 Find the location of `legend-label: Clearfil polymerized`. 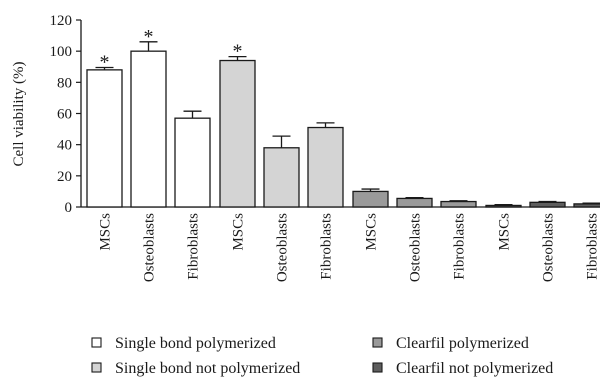

legend-label: Clearfil polymerized is located at coordinates (462, 343).